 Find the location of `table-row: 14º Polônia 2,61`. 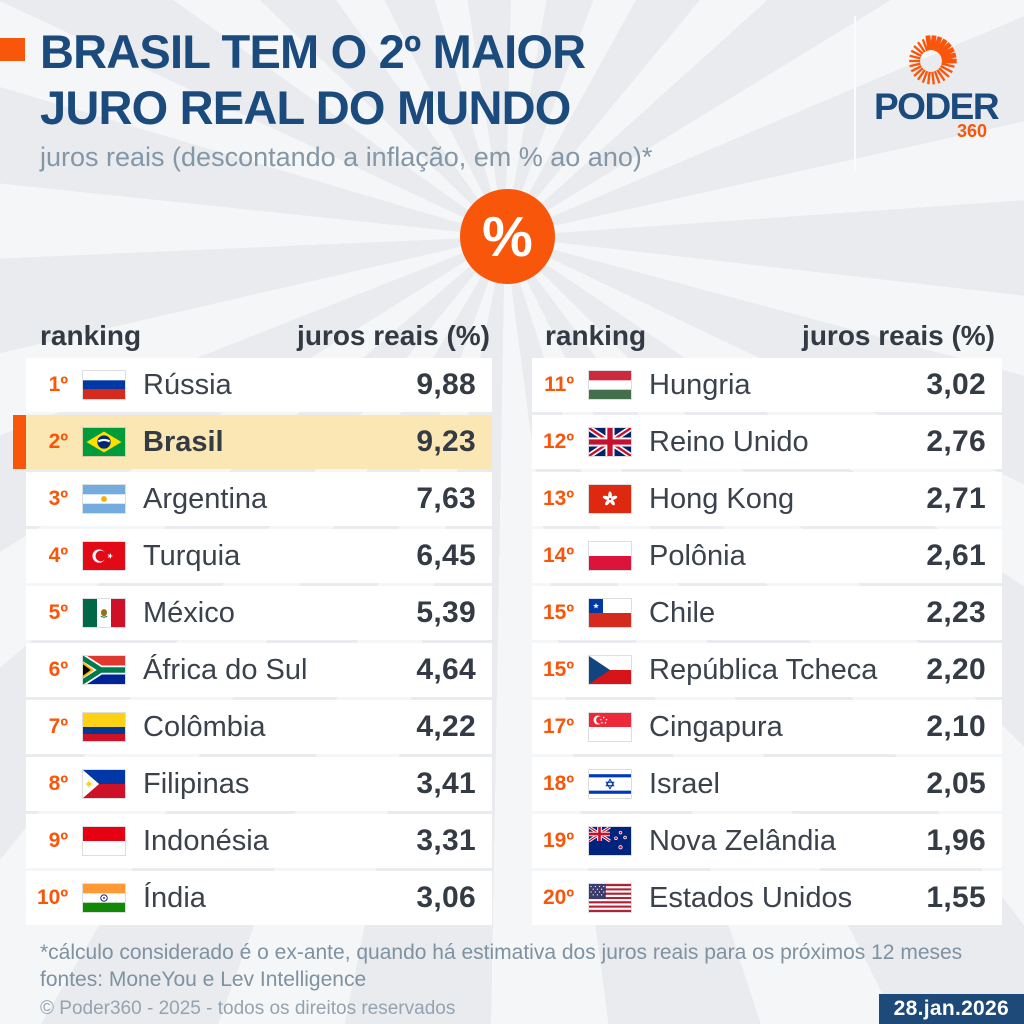

table-row: 14º Polônia 2,61 is located at coordinates (767, 556).